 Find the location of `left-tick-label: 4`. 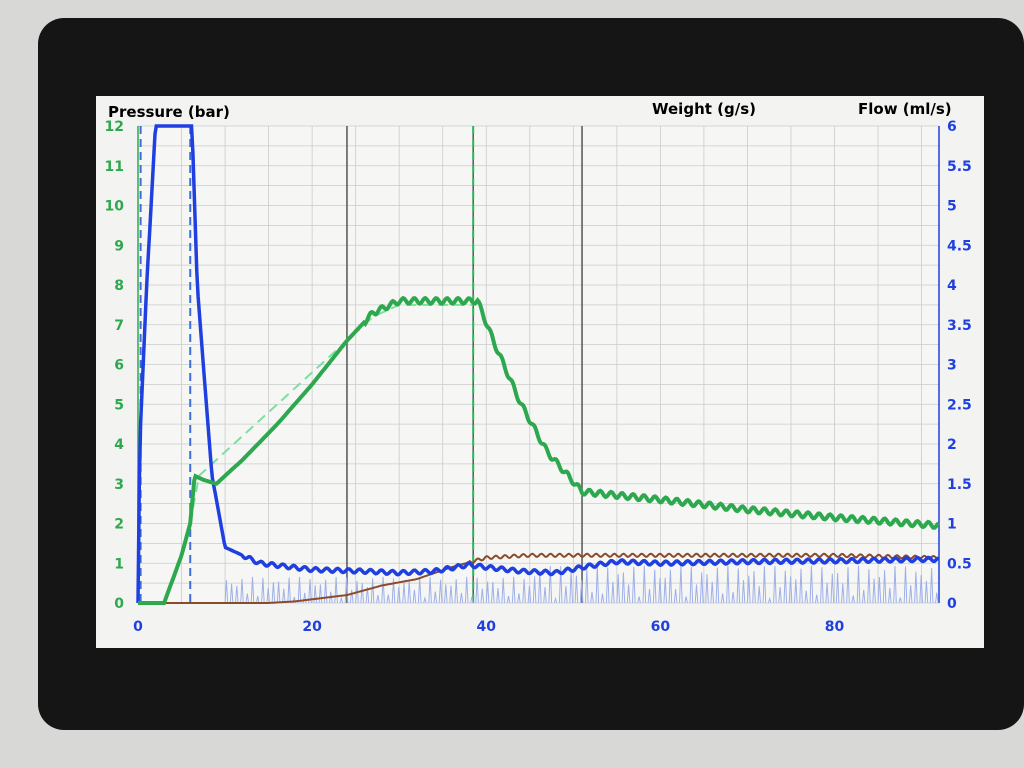

left-tick-label: 4 is located at coordinates (119, 445).